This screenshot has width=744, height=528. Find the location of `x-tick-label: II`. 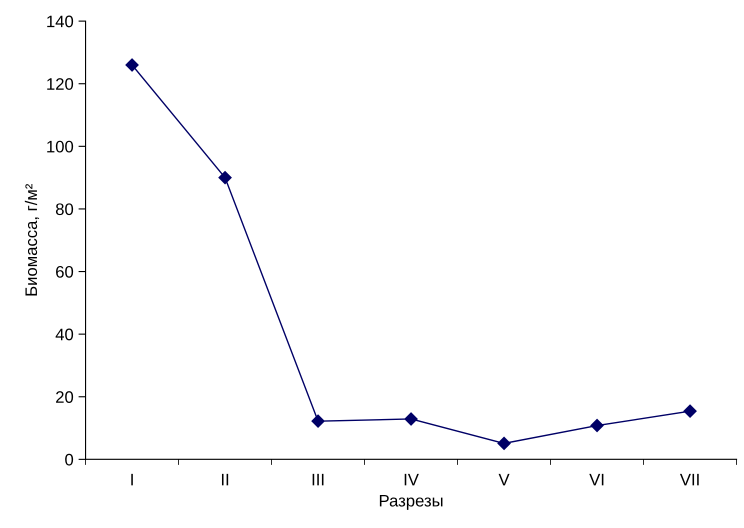

x-tick-label: II is located at coordinates (225, 480).